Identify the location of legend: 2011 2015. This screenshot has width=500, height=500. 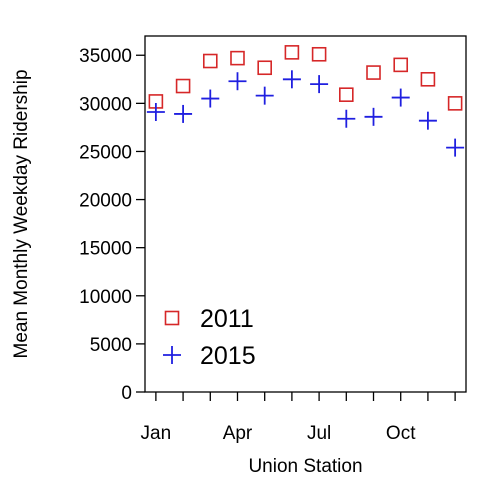
(209, 337).